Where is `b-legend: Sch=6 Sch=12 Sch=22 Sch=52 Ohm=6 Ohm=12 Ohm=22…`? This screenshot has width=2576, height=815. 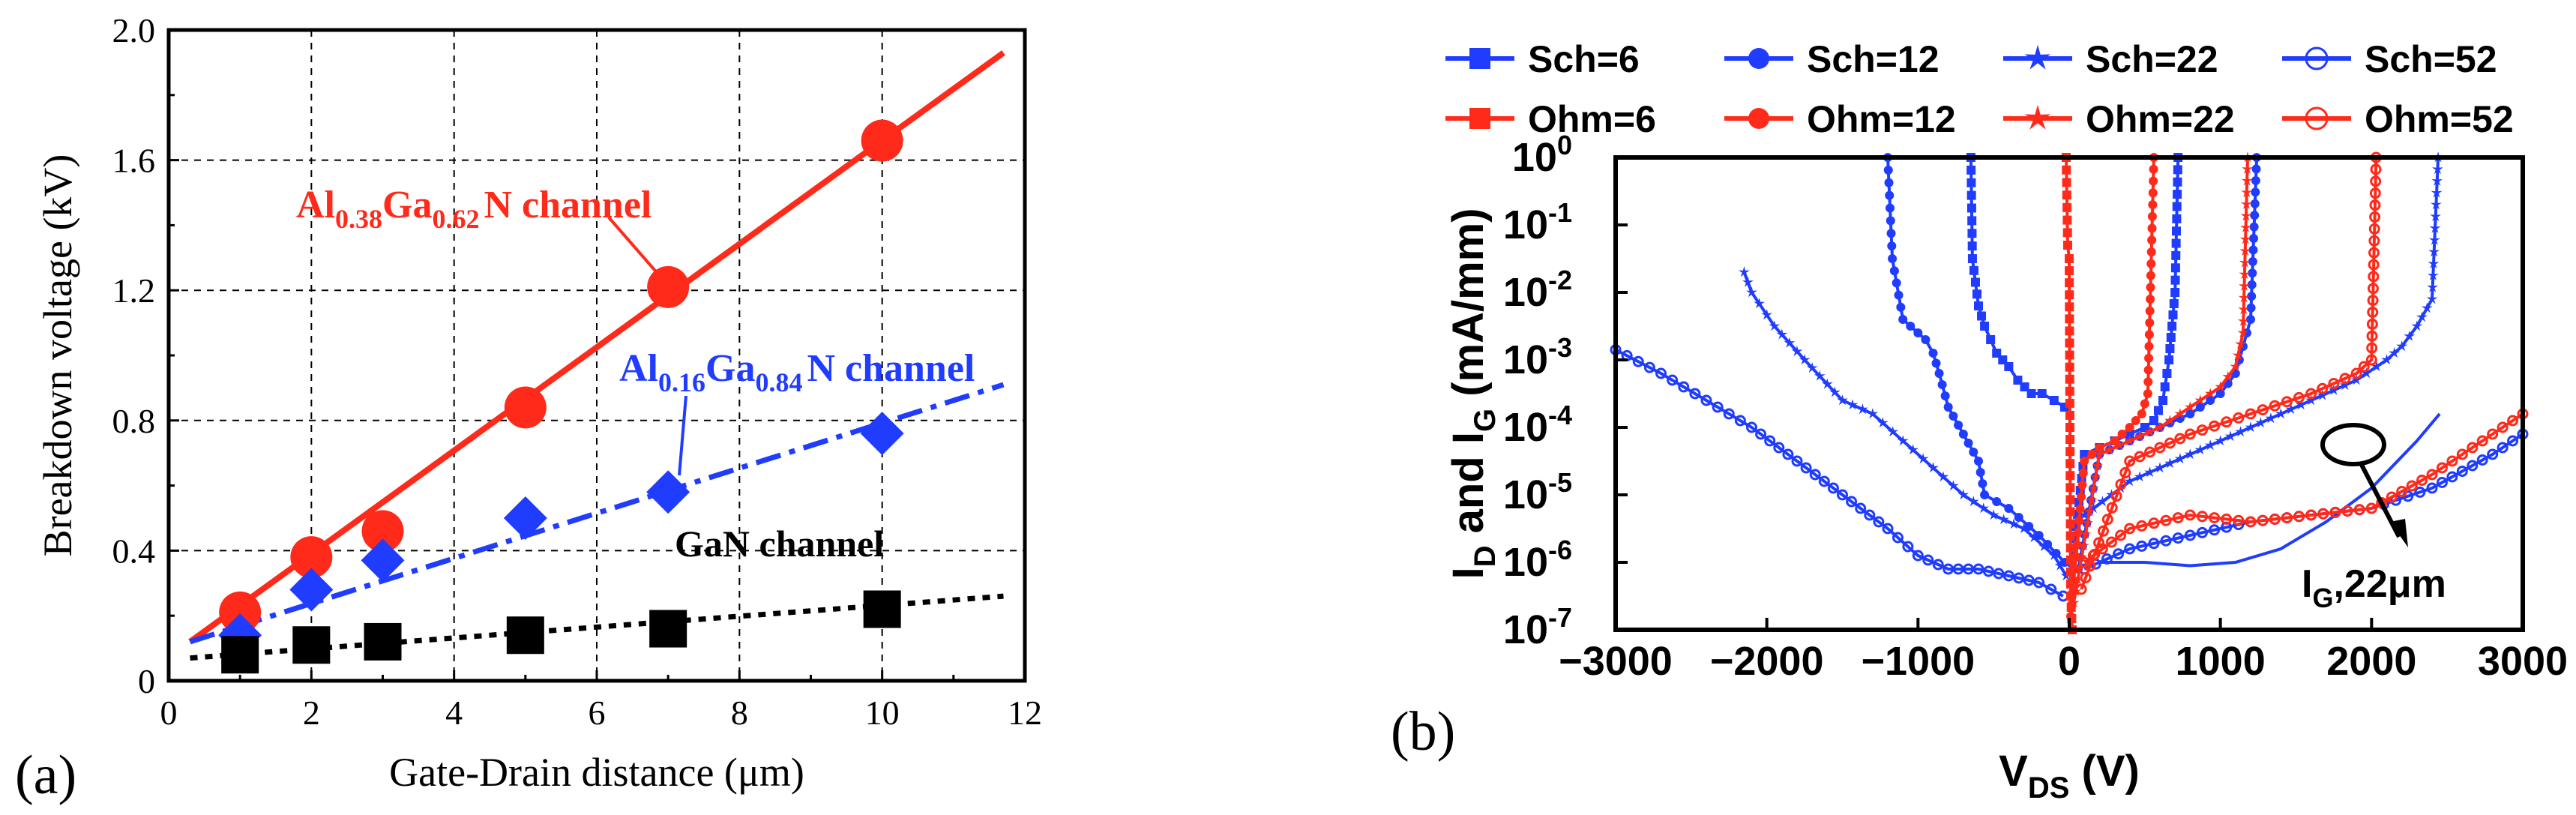
b-legend: Sch=6 Sch=12 Sch=22 Sch=52 Ohm=6 Ohm=12 Ohm=22… is located at coordinates (1980, 89).